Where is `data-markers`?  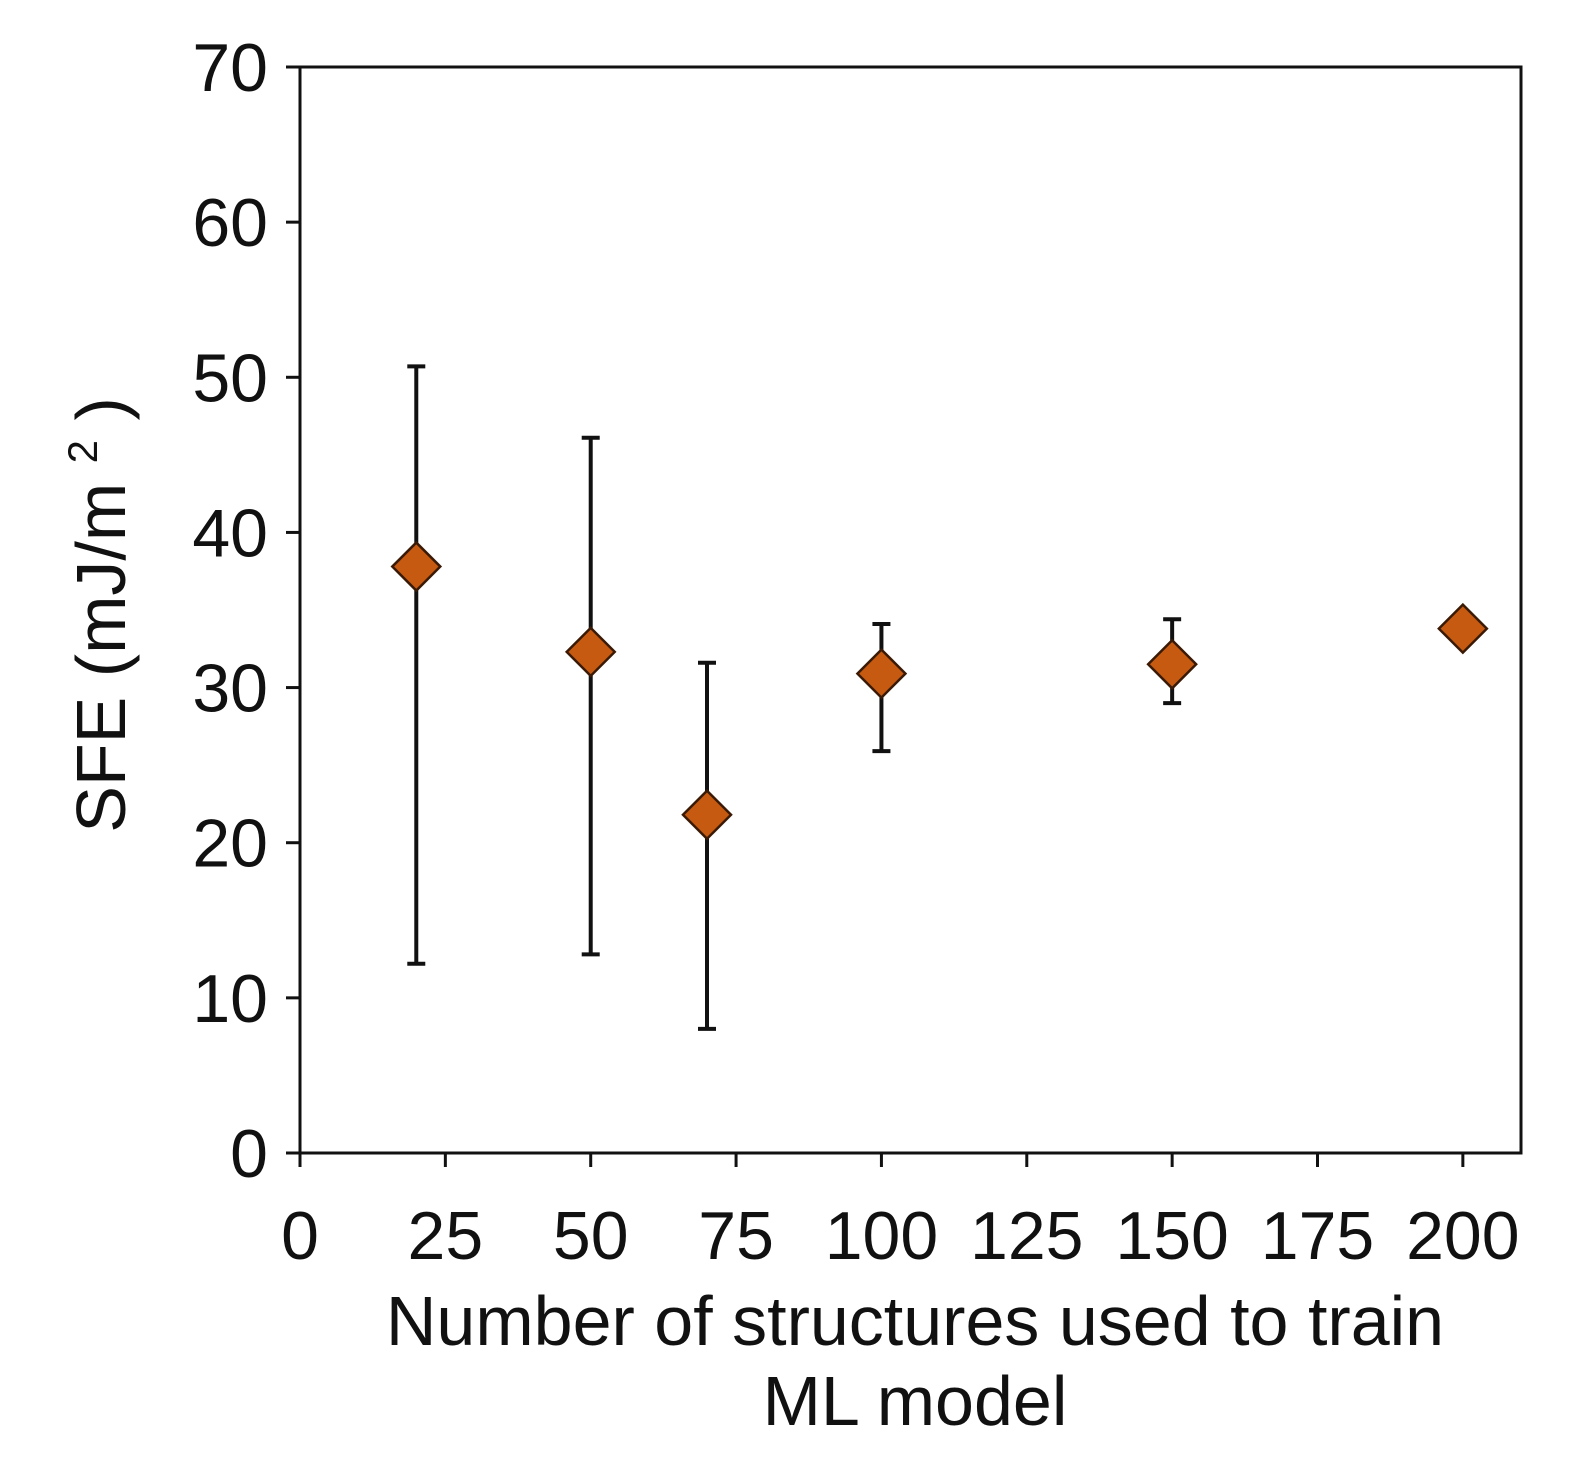 data-markers is located at coordinates (939, 690).